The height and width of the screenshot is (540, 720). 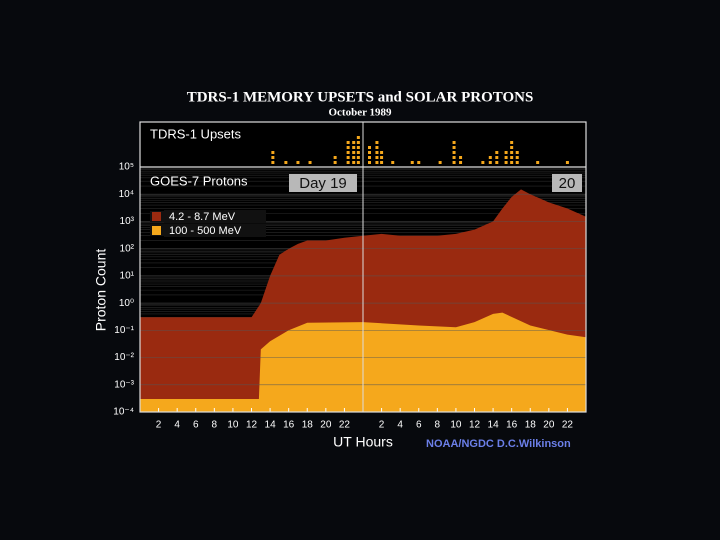 I want to click on x-axis-label: UT Hours, so click(x=363, y=442).